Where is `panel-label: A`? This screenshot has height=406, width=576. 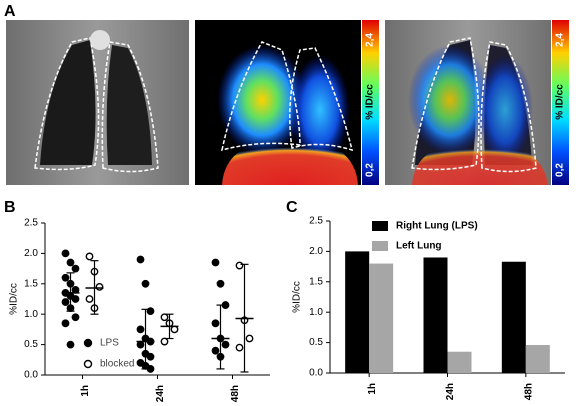 panel-label: A is located at coordinates (10, 11).